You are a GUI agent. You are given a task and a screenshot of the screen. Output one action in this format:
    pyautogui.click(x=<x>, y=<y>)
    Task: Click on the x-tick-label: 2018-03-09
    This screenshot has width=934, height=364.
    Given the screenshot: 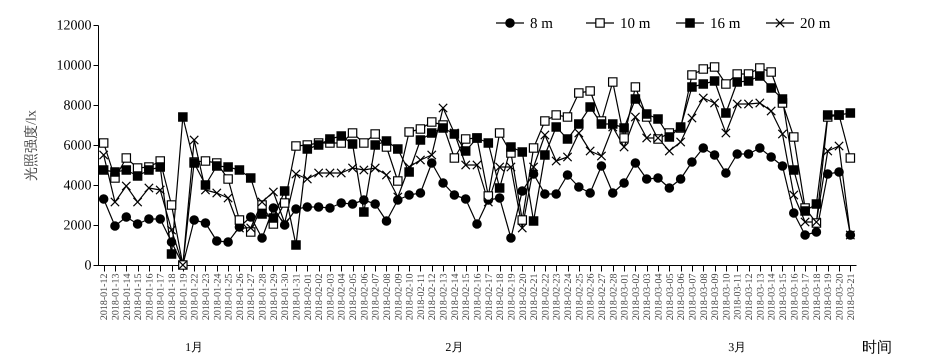 What is the action you would take?
    pyautogui.click(x=716, y=297)
    